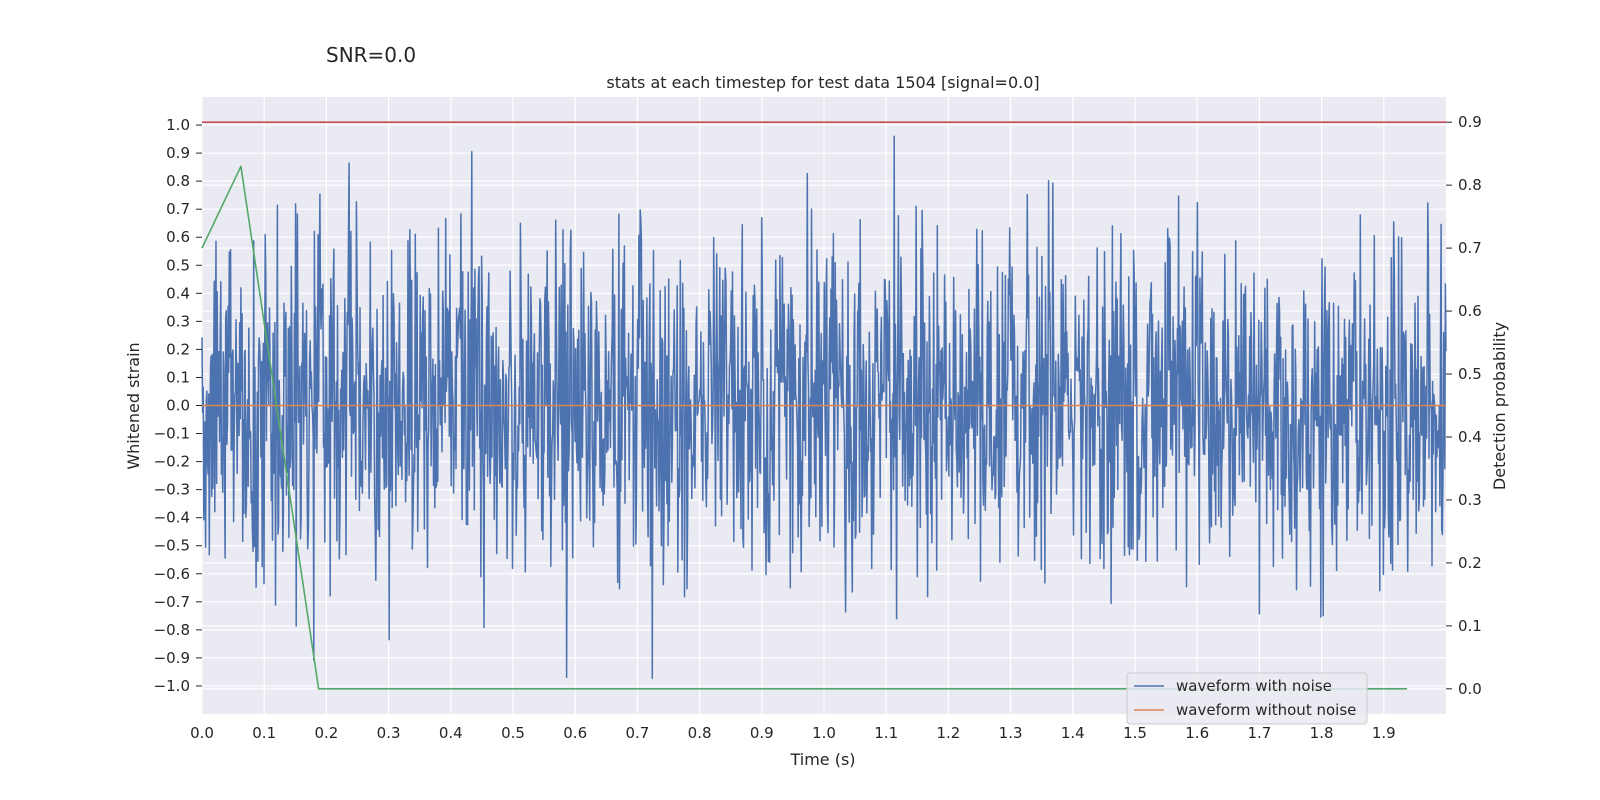  What do you see at coordinates (178, 265) in the screenshot?
I see `y-tick-label: 0.5` at bounding box center [178, 265].